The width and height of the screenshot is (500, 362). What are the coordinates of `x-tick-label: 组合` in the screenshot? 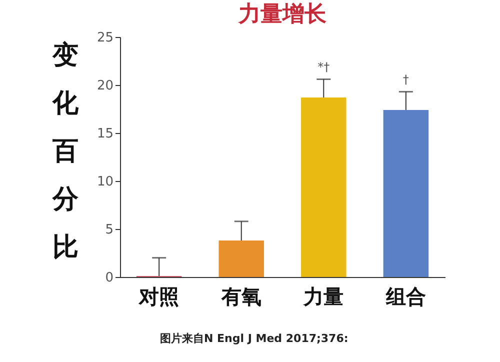 It's located at (405, 296).